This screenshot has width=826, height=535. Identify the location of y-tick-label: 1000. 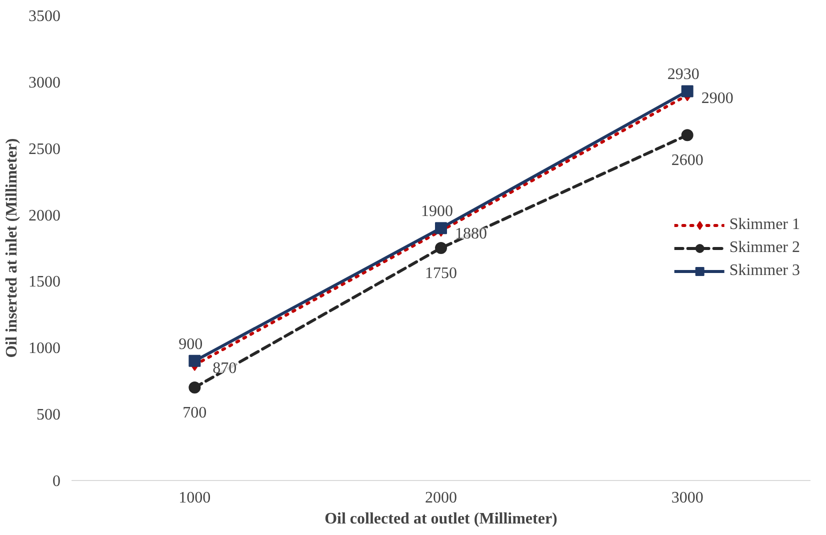
(44, 349).